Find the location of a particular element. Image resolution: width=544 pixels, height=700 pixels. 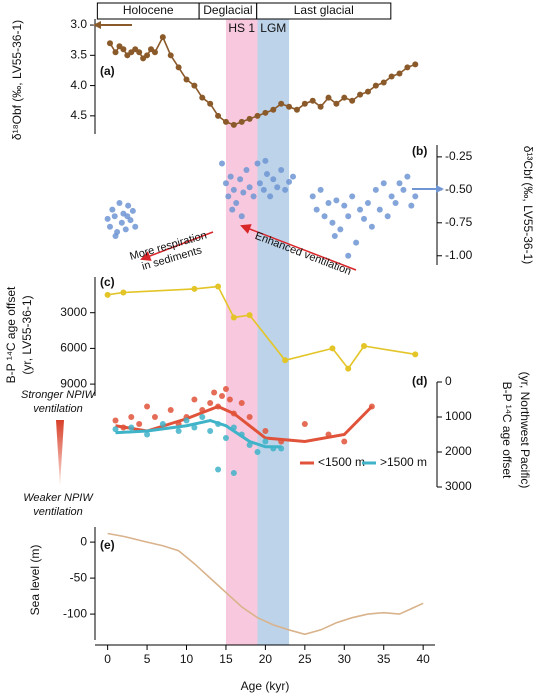

y-tick-label: 9000 is located at coordinates (73, 383).